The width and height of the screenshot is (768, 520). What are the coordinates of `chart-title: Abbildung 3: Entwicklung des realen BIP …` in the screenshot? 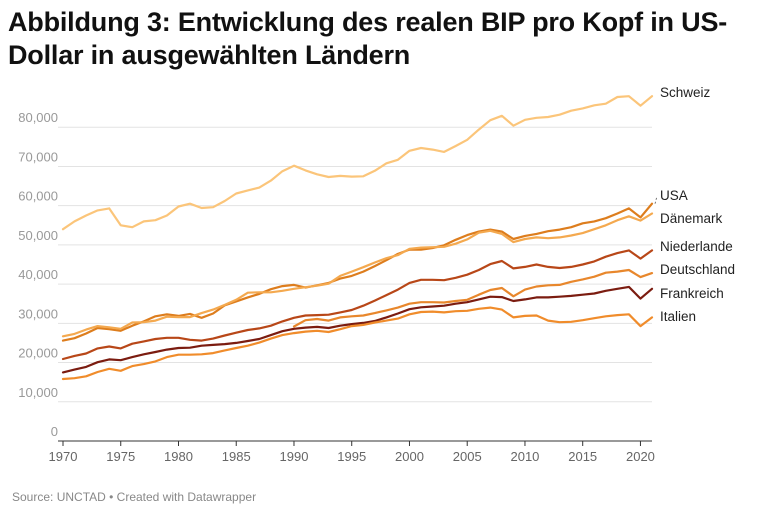 It's located at (368, 38).